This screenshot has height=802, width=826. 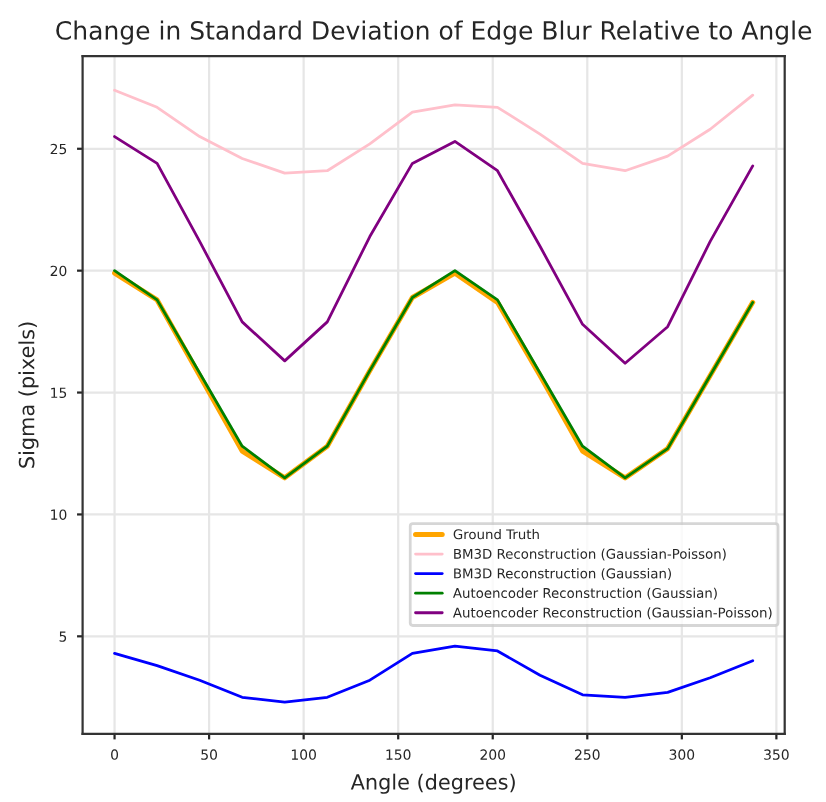 I want to click on chart-title: Change in Standard Deviation of Edge Blur Relative to Angle, so click(x=434, y=32).